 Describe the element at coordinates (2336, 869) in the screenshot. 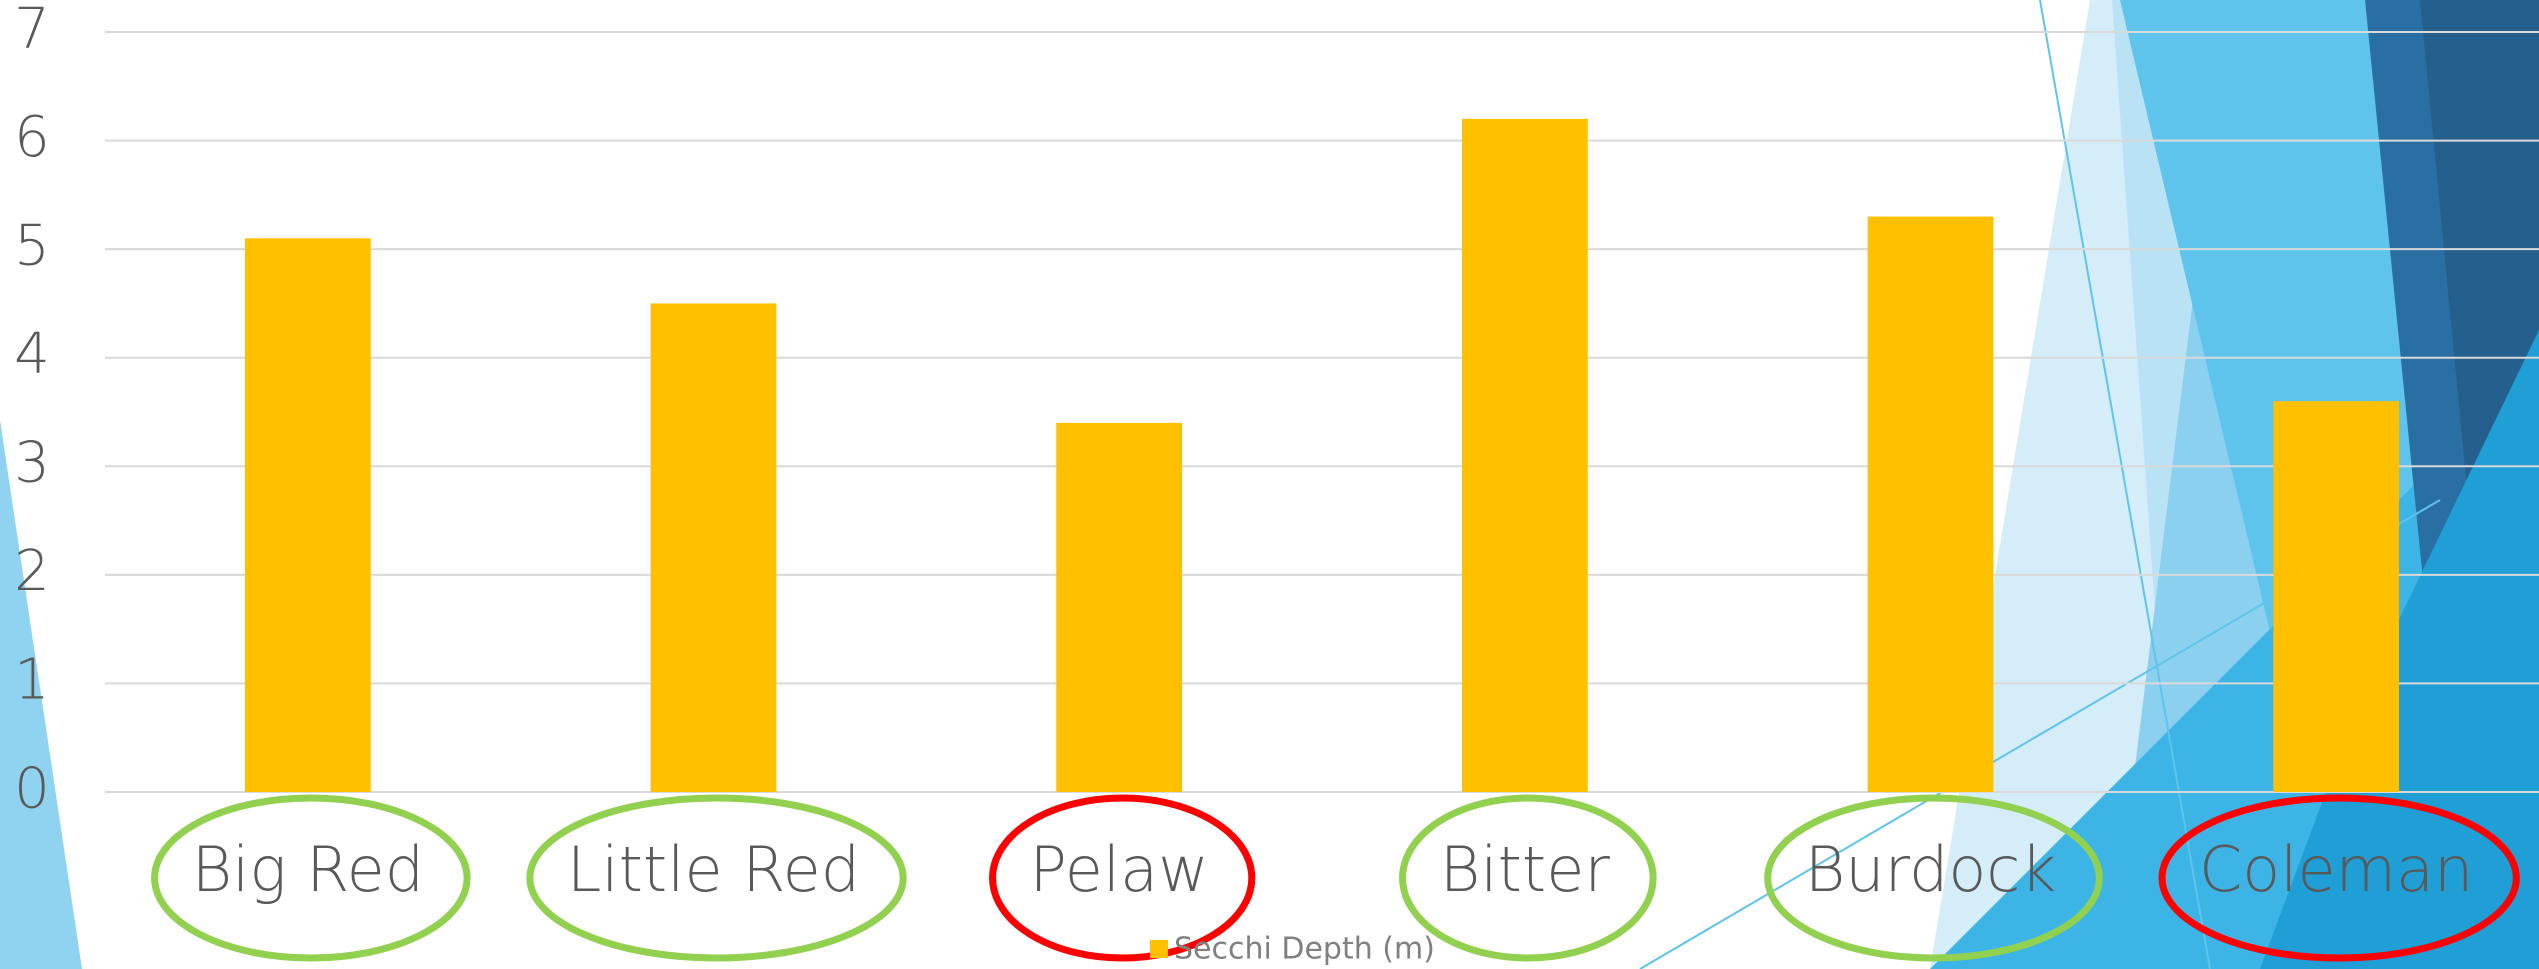

I see `x-tick-label: Coleman` at that location.